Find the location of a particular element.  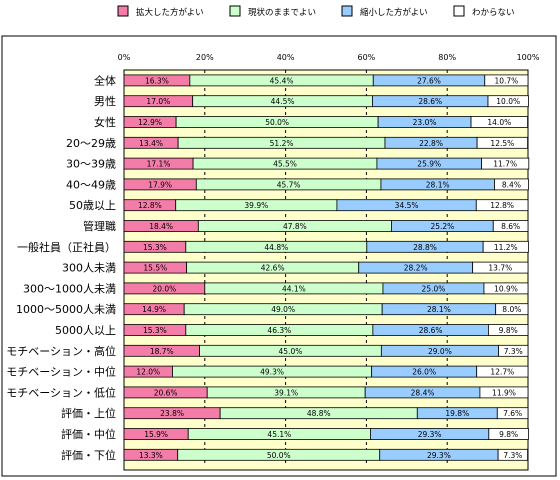

legend: 拡大した方がよい 現状のままでよい 縮小した方がよい わからない is located at coordinates (316, 11).